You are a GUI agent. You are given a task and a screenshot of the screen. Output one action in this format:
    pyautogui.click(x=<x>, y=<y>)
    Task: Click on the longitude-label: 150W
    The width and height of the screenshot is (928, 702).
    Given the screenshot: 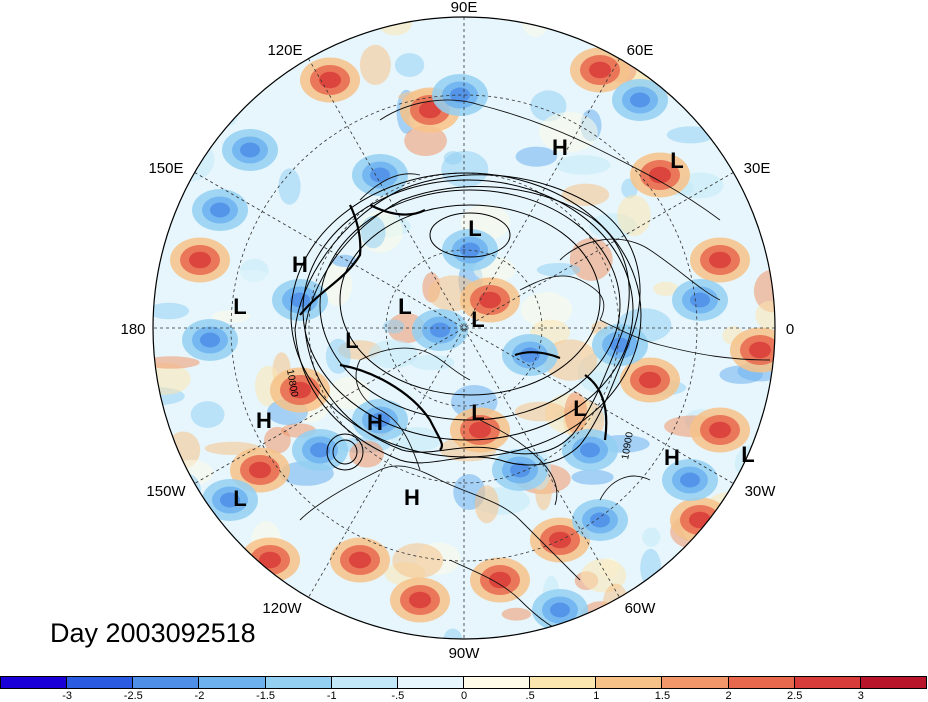 What is the action you would take?
    pyautogui.click(x=166, y=491)
    